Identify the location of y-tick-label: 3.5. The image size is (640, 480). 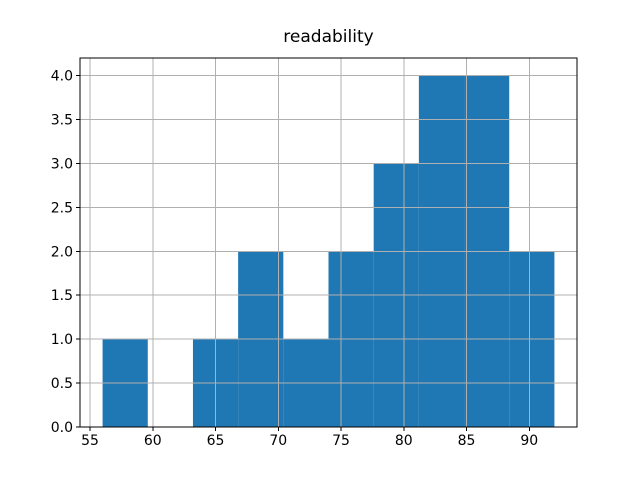
(62, 121).